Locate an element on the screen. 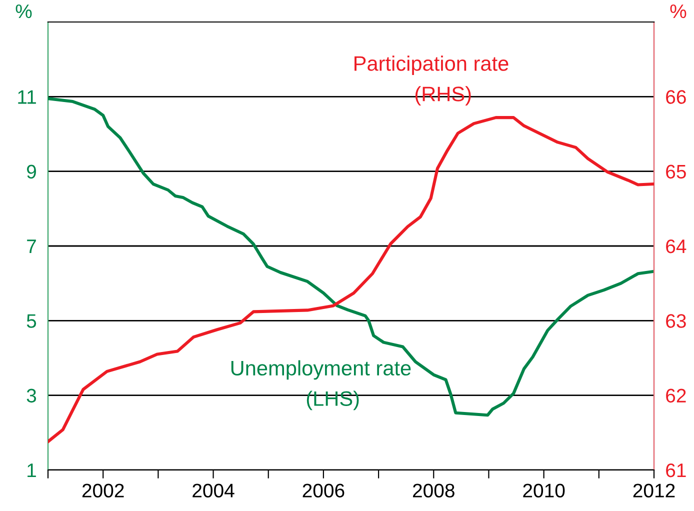  y-tick-label: 1 is located at coordinates (32, 471).